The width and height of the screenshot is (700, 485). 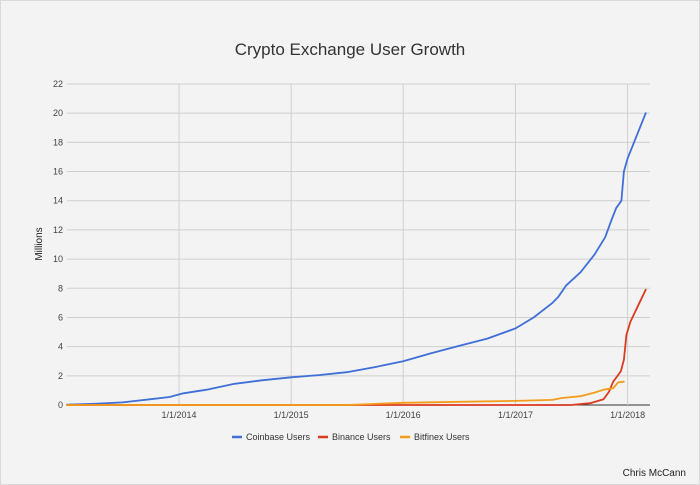 What do you see at coordinates (515, 415) in the screenshot?
I see `x-tick-label: 1/1/2017` at bounding box center [515, 415].